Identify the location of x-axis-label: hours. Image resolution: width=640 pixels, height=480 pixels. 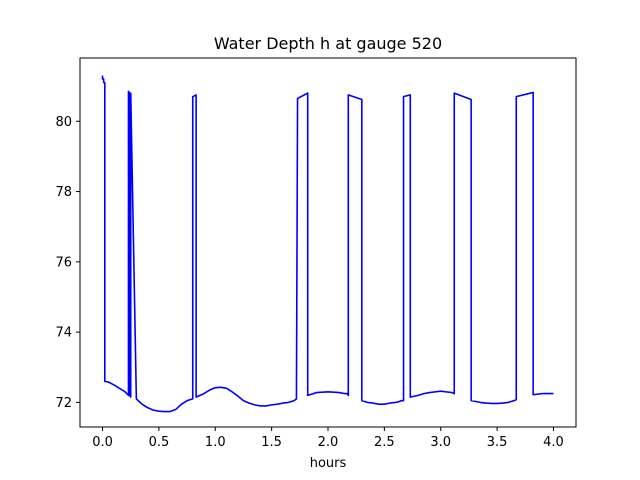
(328, 463).